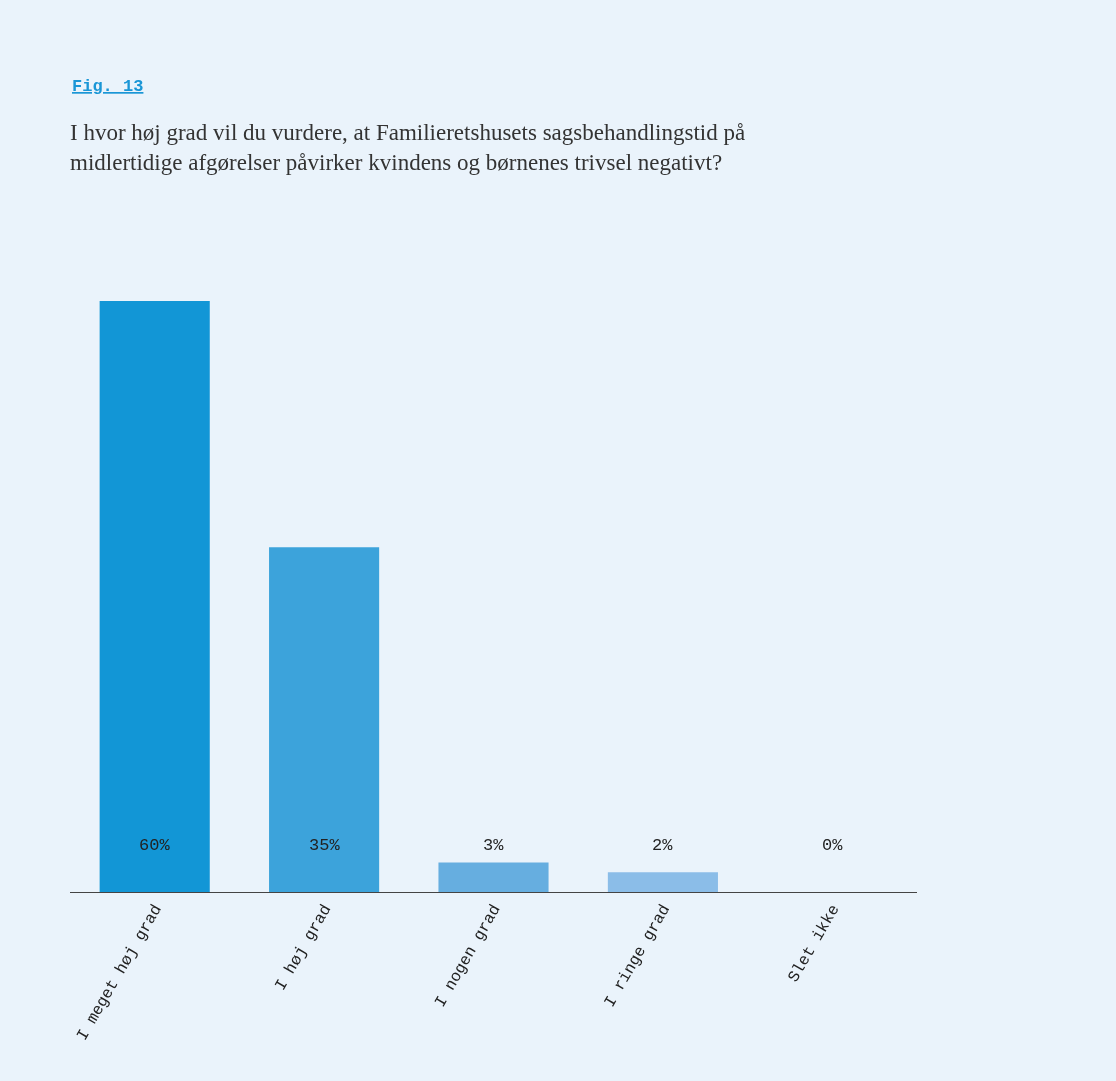 The width and height of the screenshot is (1116, 1081). Describe the element at coordinates (494, 845) in the screenshot. I see `data-label: 3%` at that location.